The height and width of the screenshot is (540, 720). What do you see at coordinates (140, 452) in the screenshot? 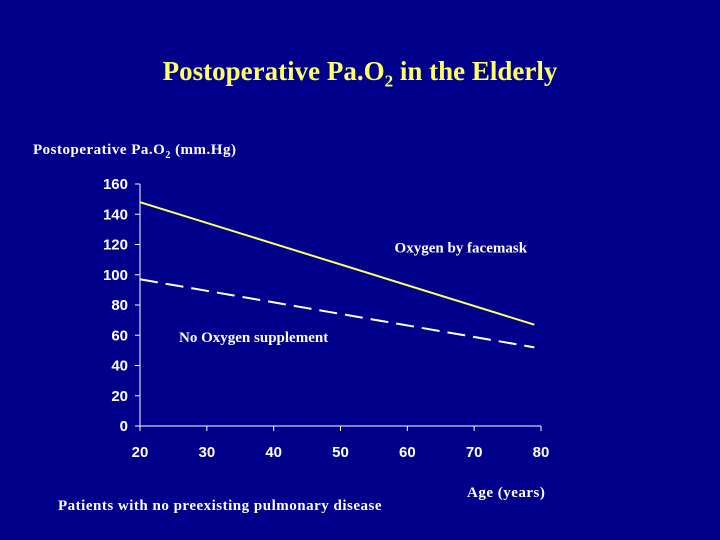
I see `x-tick-label: 20` at bounding box center [140, 452].